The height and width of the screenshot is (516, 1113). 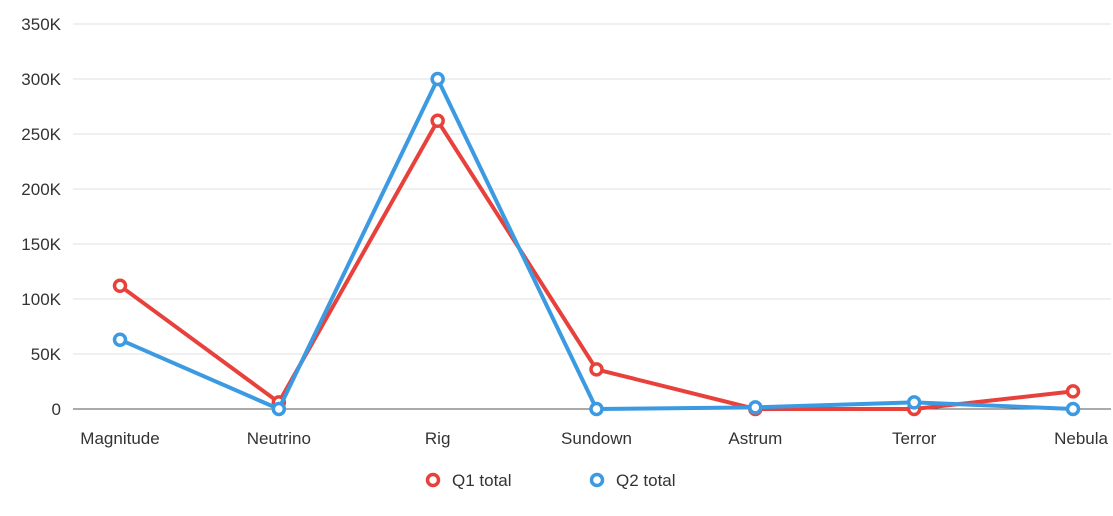 What do you see at coordinates (41, 79) in the screenshot?
I see `y-tick-label: 300K` at bounding box center [41, 79].